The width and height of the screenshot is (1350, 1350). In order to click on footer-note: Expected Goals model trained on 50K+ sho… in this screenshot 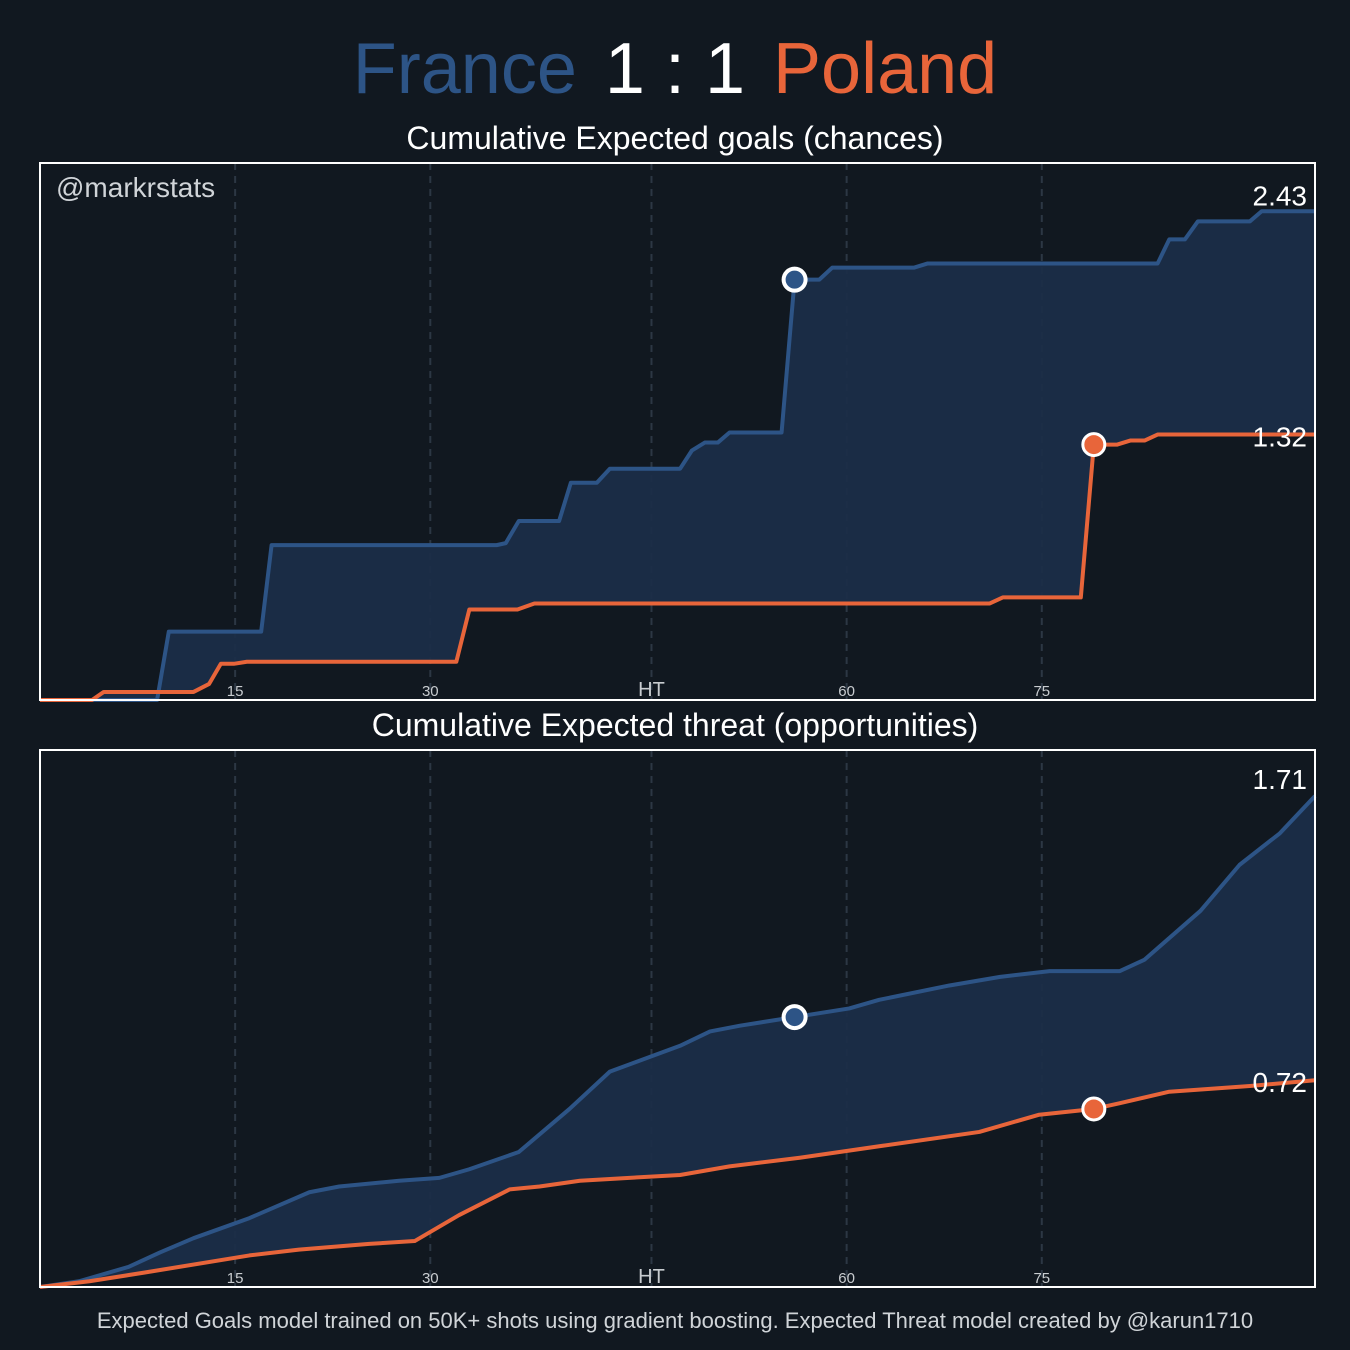, I will do `click(675, 1320)`.